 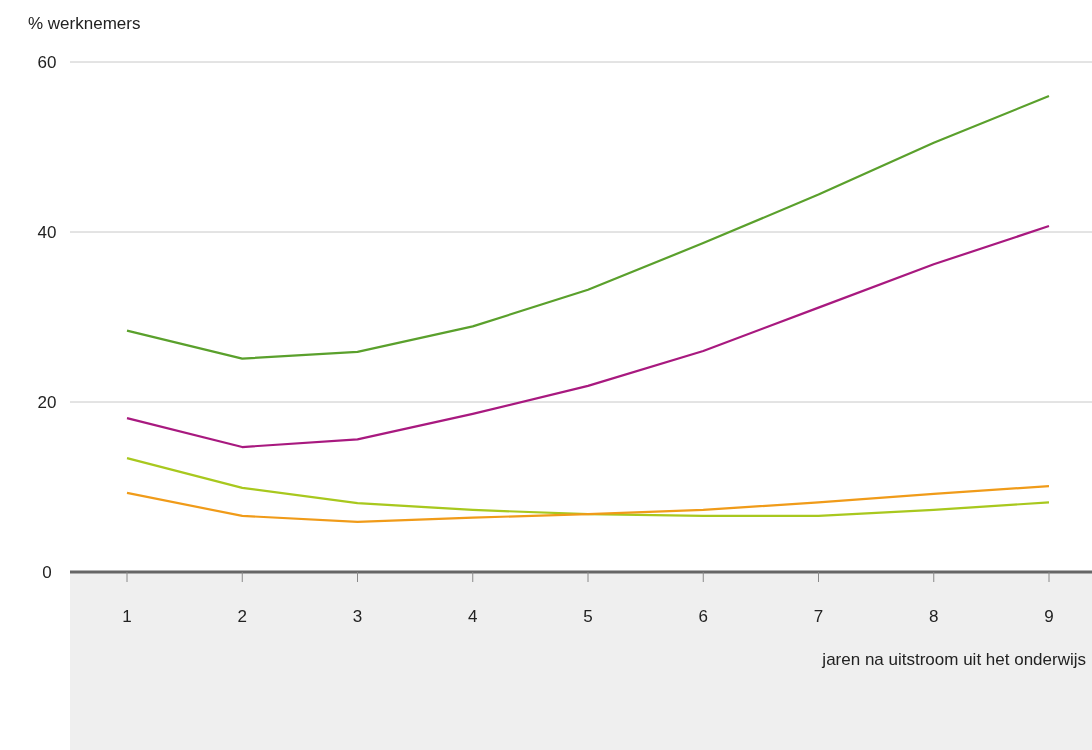 I want to click on x-tick-label: 9, so click(x=1049, y=617).